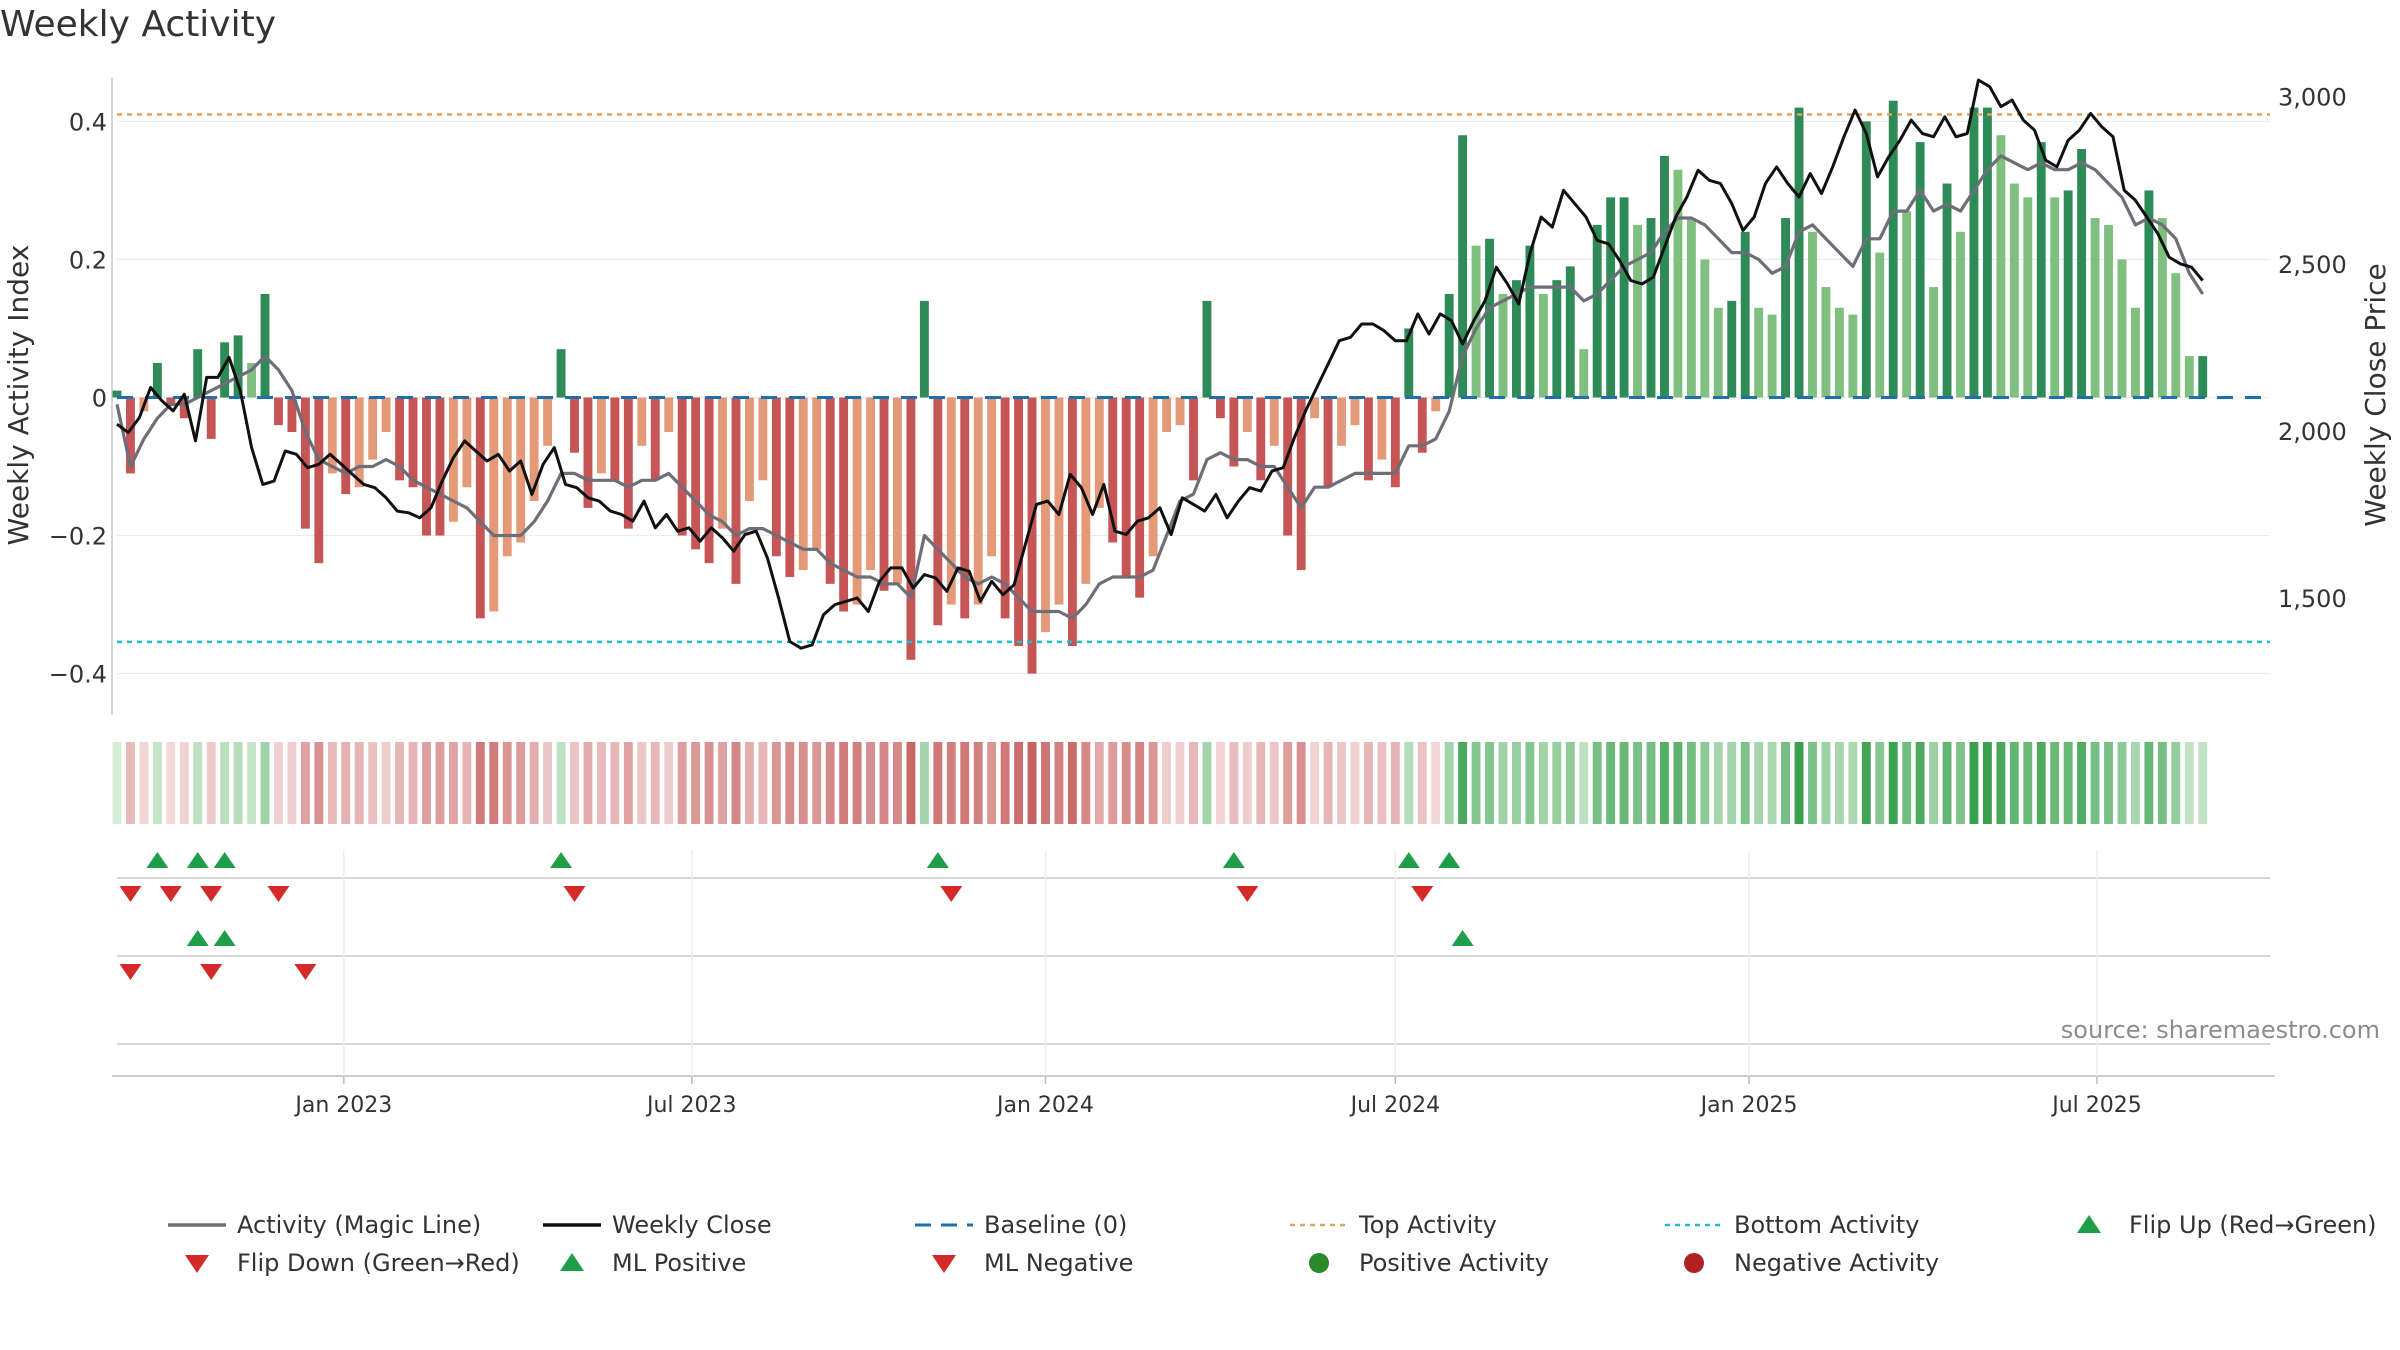 This screenshot has height=1350, width=2400. I want to click on x-tick-label: Jul 2024, so click(1395, 1105).